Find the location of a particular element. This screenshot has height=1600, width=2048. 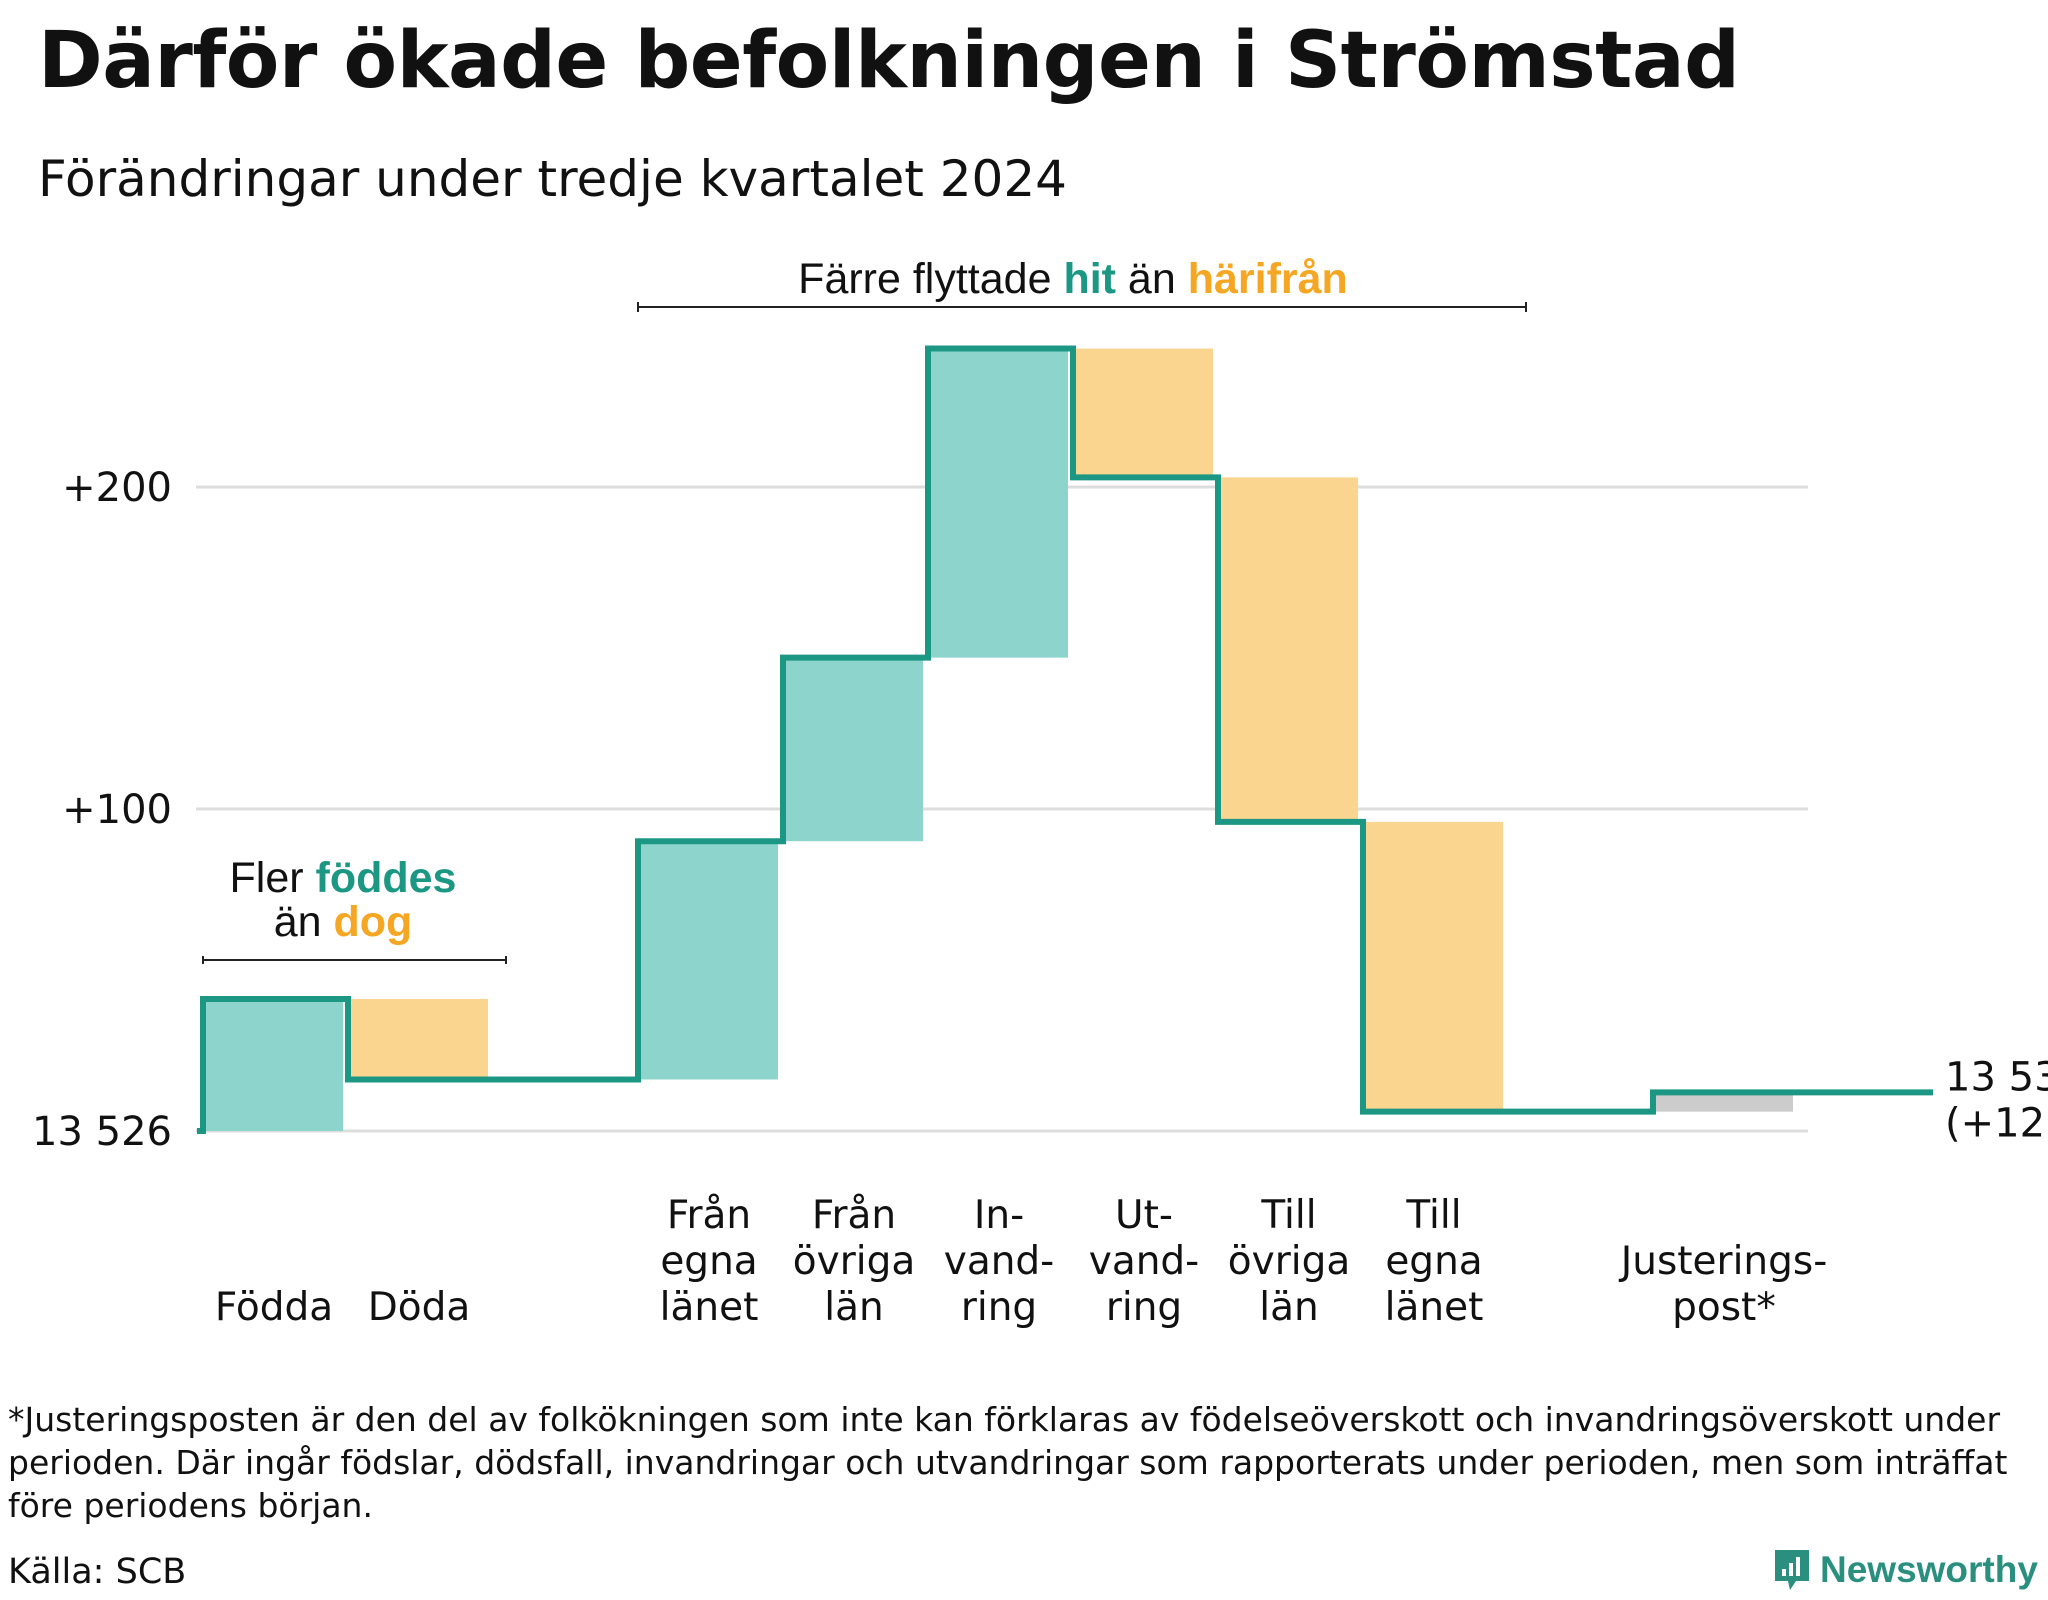

source-label: Källa: SCB is located at coordinates (97, 1572).